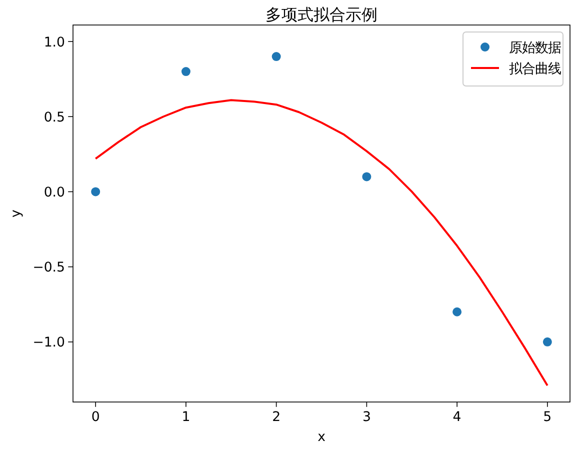 The image size is (578, 455). Describe the element at coordinates (48, 268) in the screenshot. I see `y-tick-label: −0.5` at that location.